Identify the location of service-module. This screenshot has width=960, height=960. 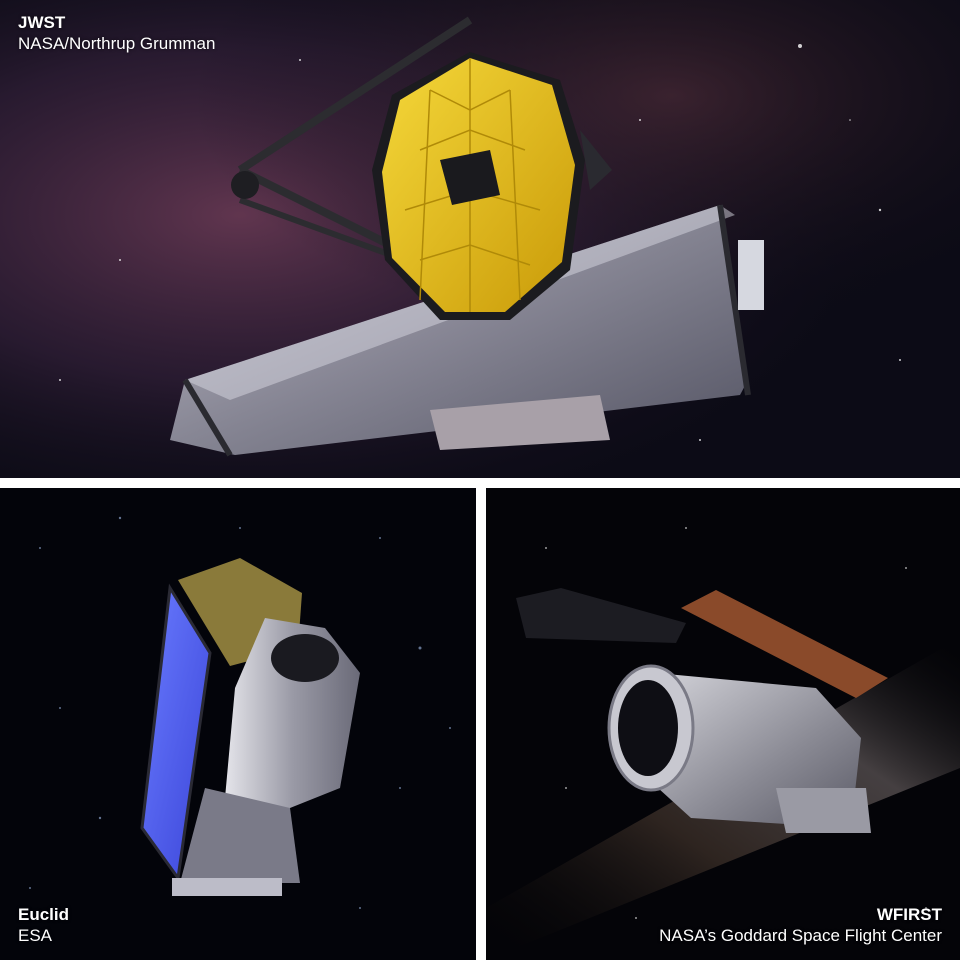
(240, 835).